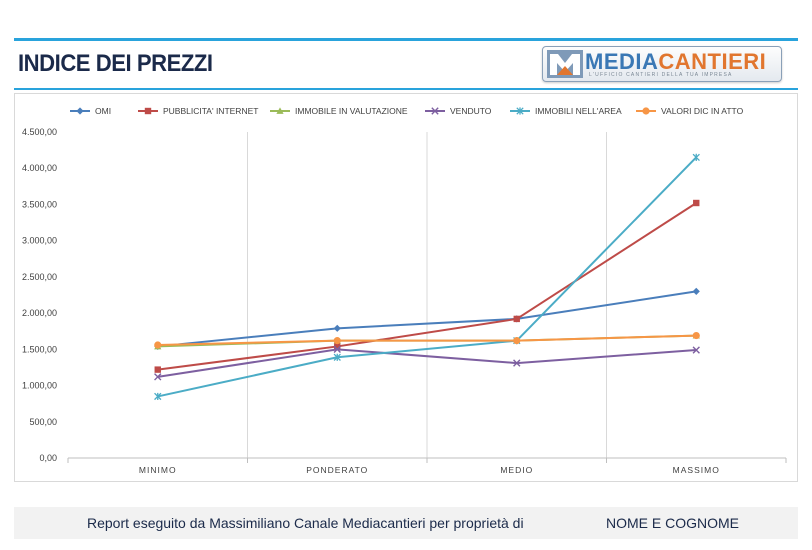  What do you see at coordinates (565, 64) in the screenshot?
I see `logo-m-icon` at bounding box center [565, 64].